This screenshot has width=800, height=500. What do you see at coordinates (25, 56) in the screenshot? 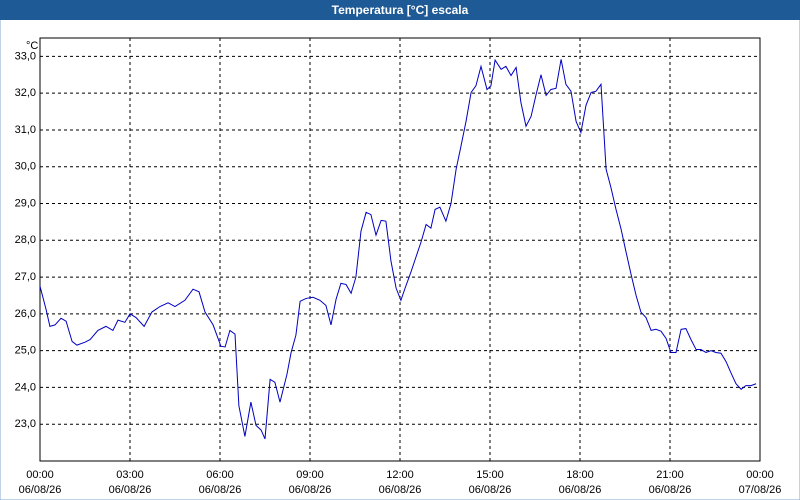
I see `y-tick-label: 33,0` at bounding box center [25, 56].